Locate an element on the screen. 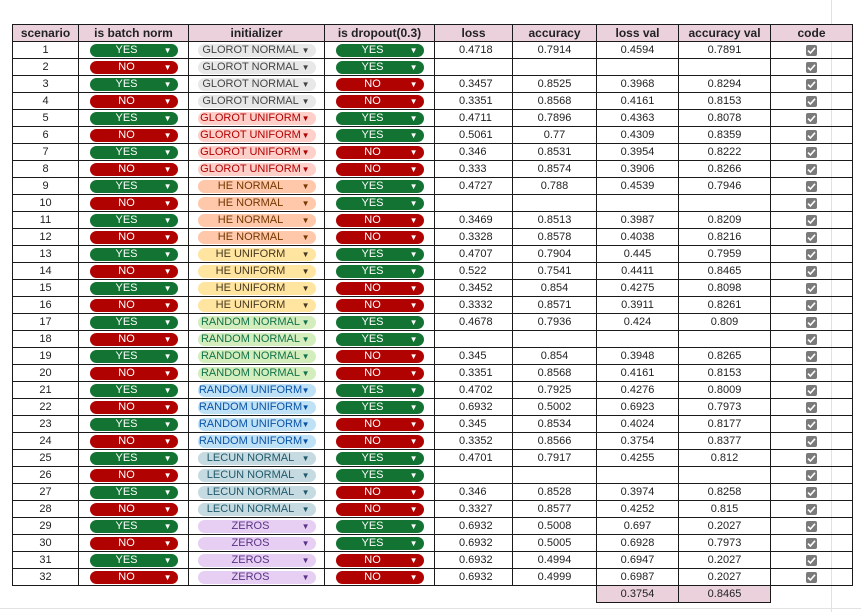 The width and height of the screenshot is (861, 612). accuracy-cell: 0.8534 is located at coordinates (554, 424).